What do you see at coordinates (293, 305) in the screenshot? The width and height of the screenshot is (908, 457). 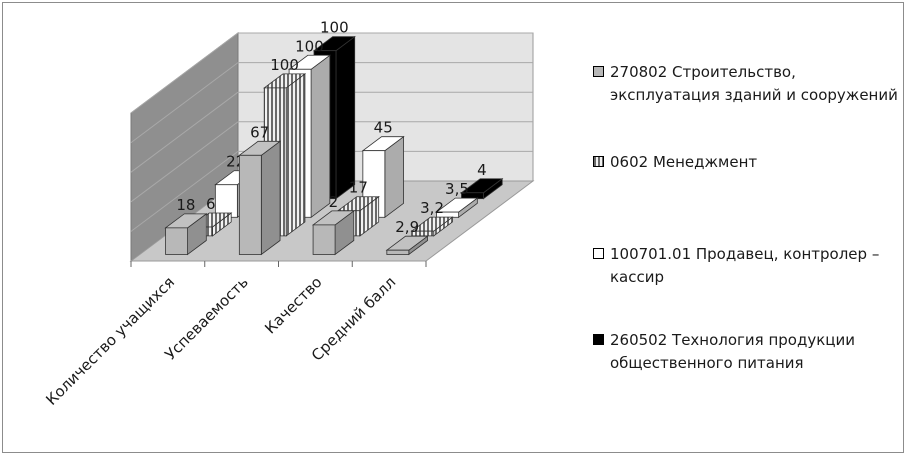 I see `x-tick-label-качество: Качество` at bounding box center [293, 305].